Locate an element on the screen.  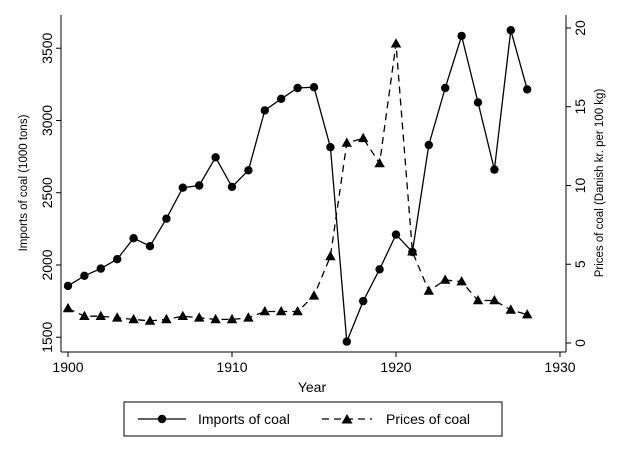
legend-box is located at coordinates (313, 419).